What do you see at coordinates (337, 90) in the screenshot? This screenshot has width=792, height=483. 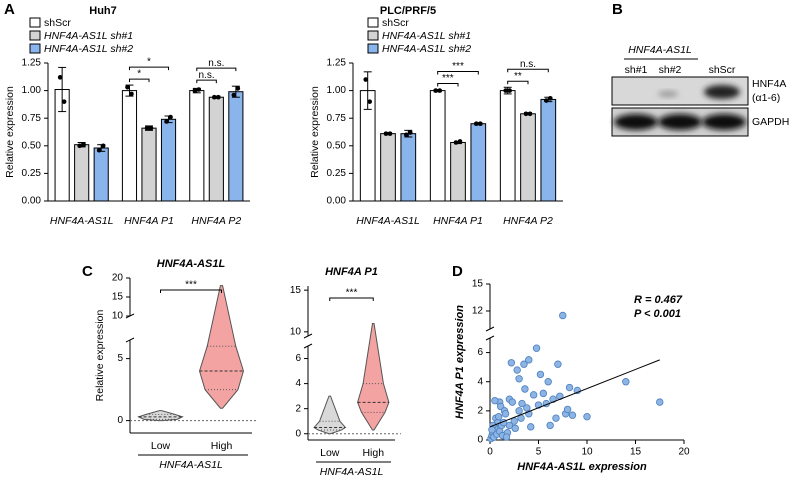 I see `y-tick-label: 1.00` at bounding box center [337, 90].